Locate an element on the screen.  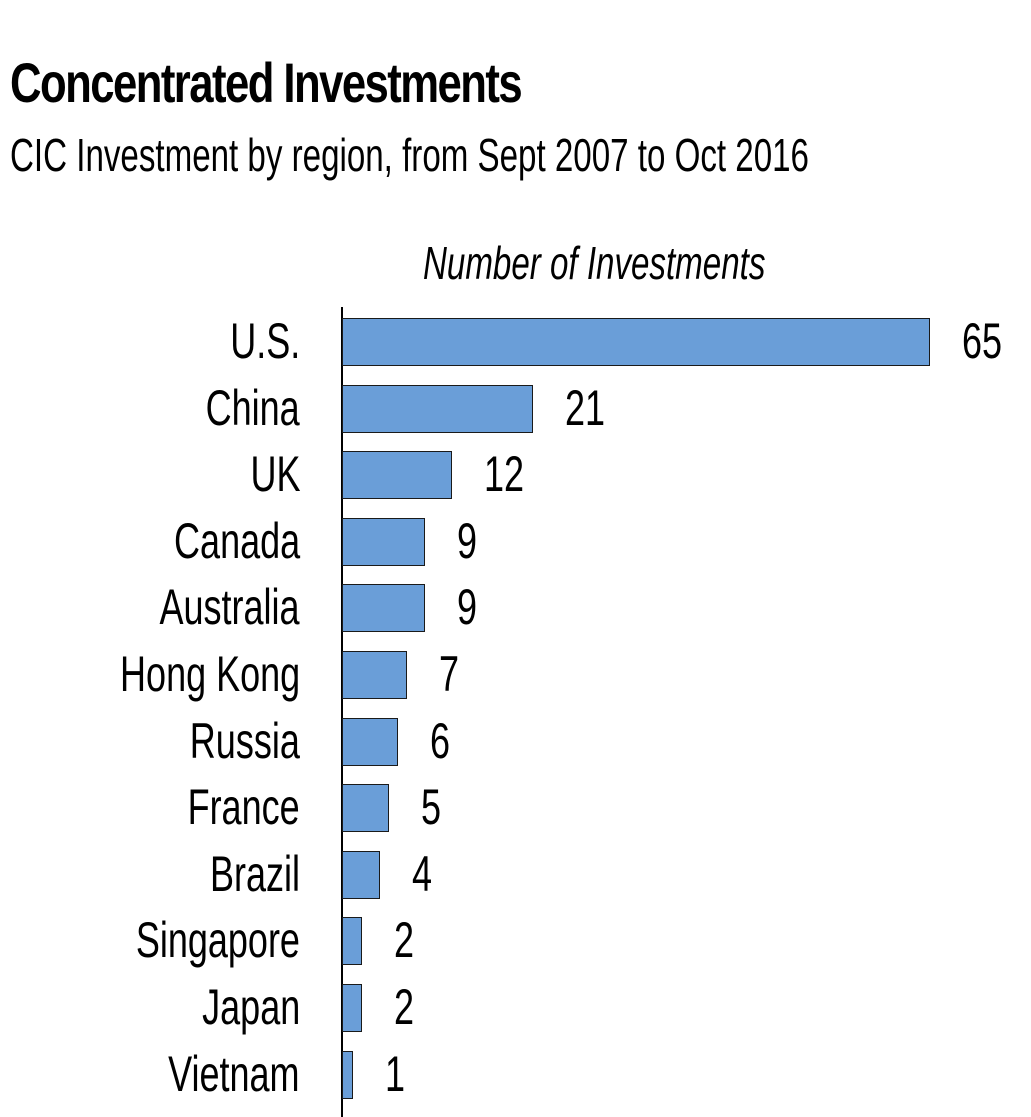
value-label: 5 is located at coordinates (431, 807).